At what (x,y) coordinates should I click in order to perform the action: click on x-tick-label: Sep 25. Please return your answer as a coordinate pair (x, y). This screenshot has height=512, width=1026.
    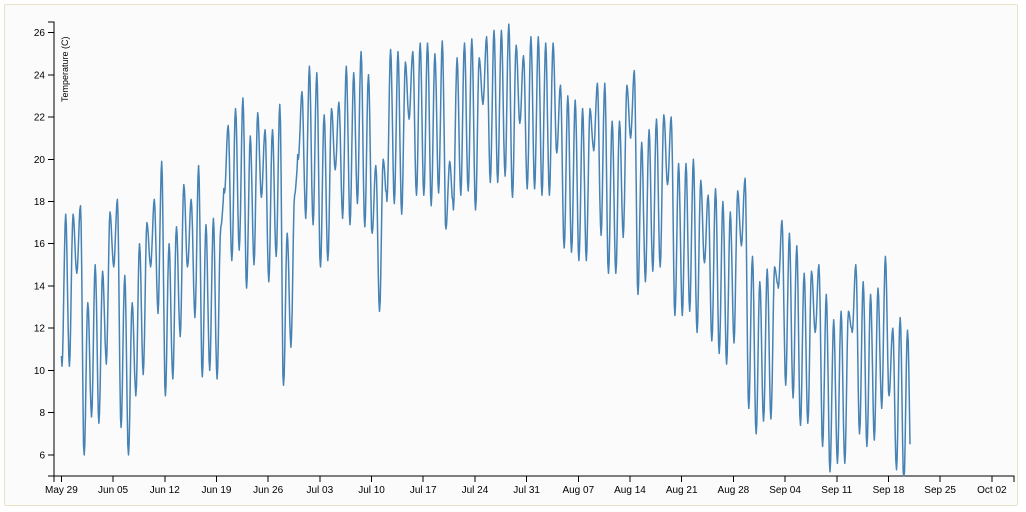
    Looking at the image, I should click on (940, 490).